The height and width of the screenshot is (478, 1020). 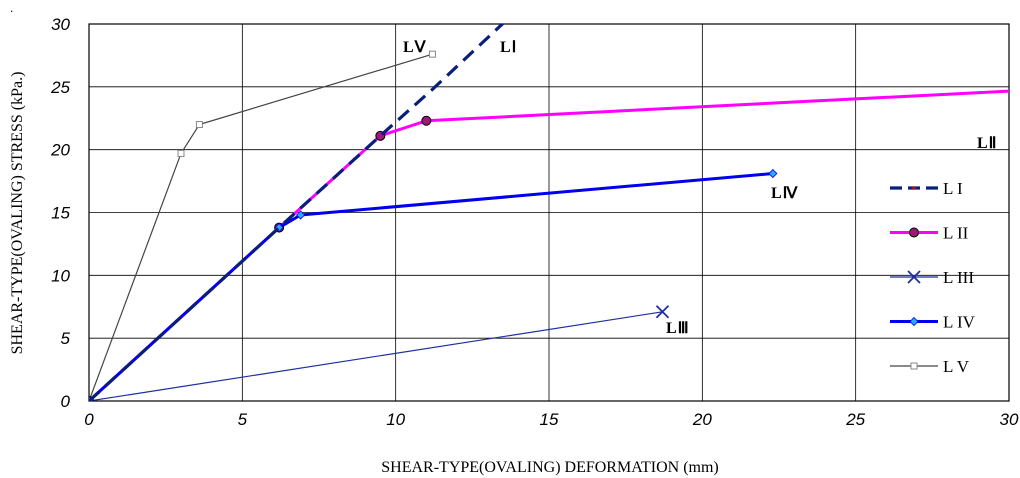 What do you see at coordinates (987, 143) in the screenshot?
I see `series-label: LⅡ` at bounding box center [987, 143].